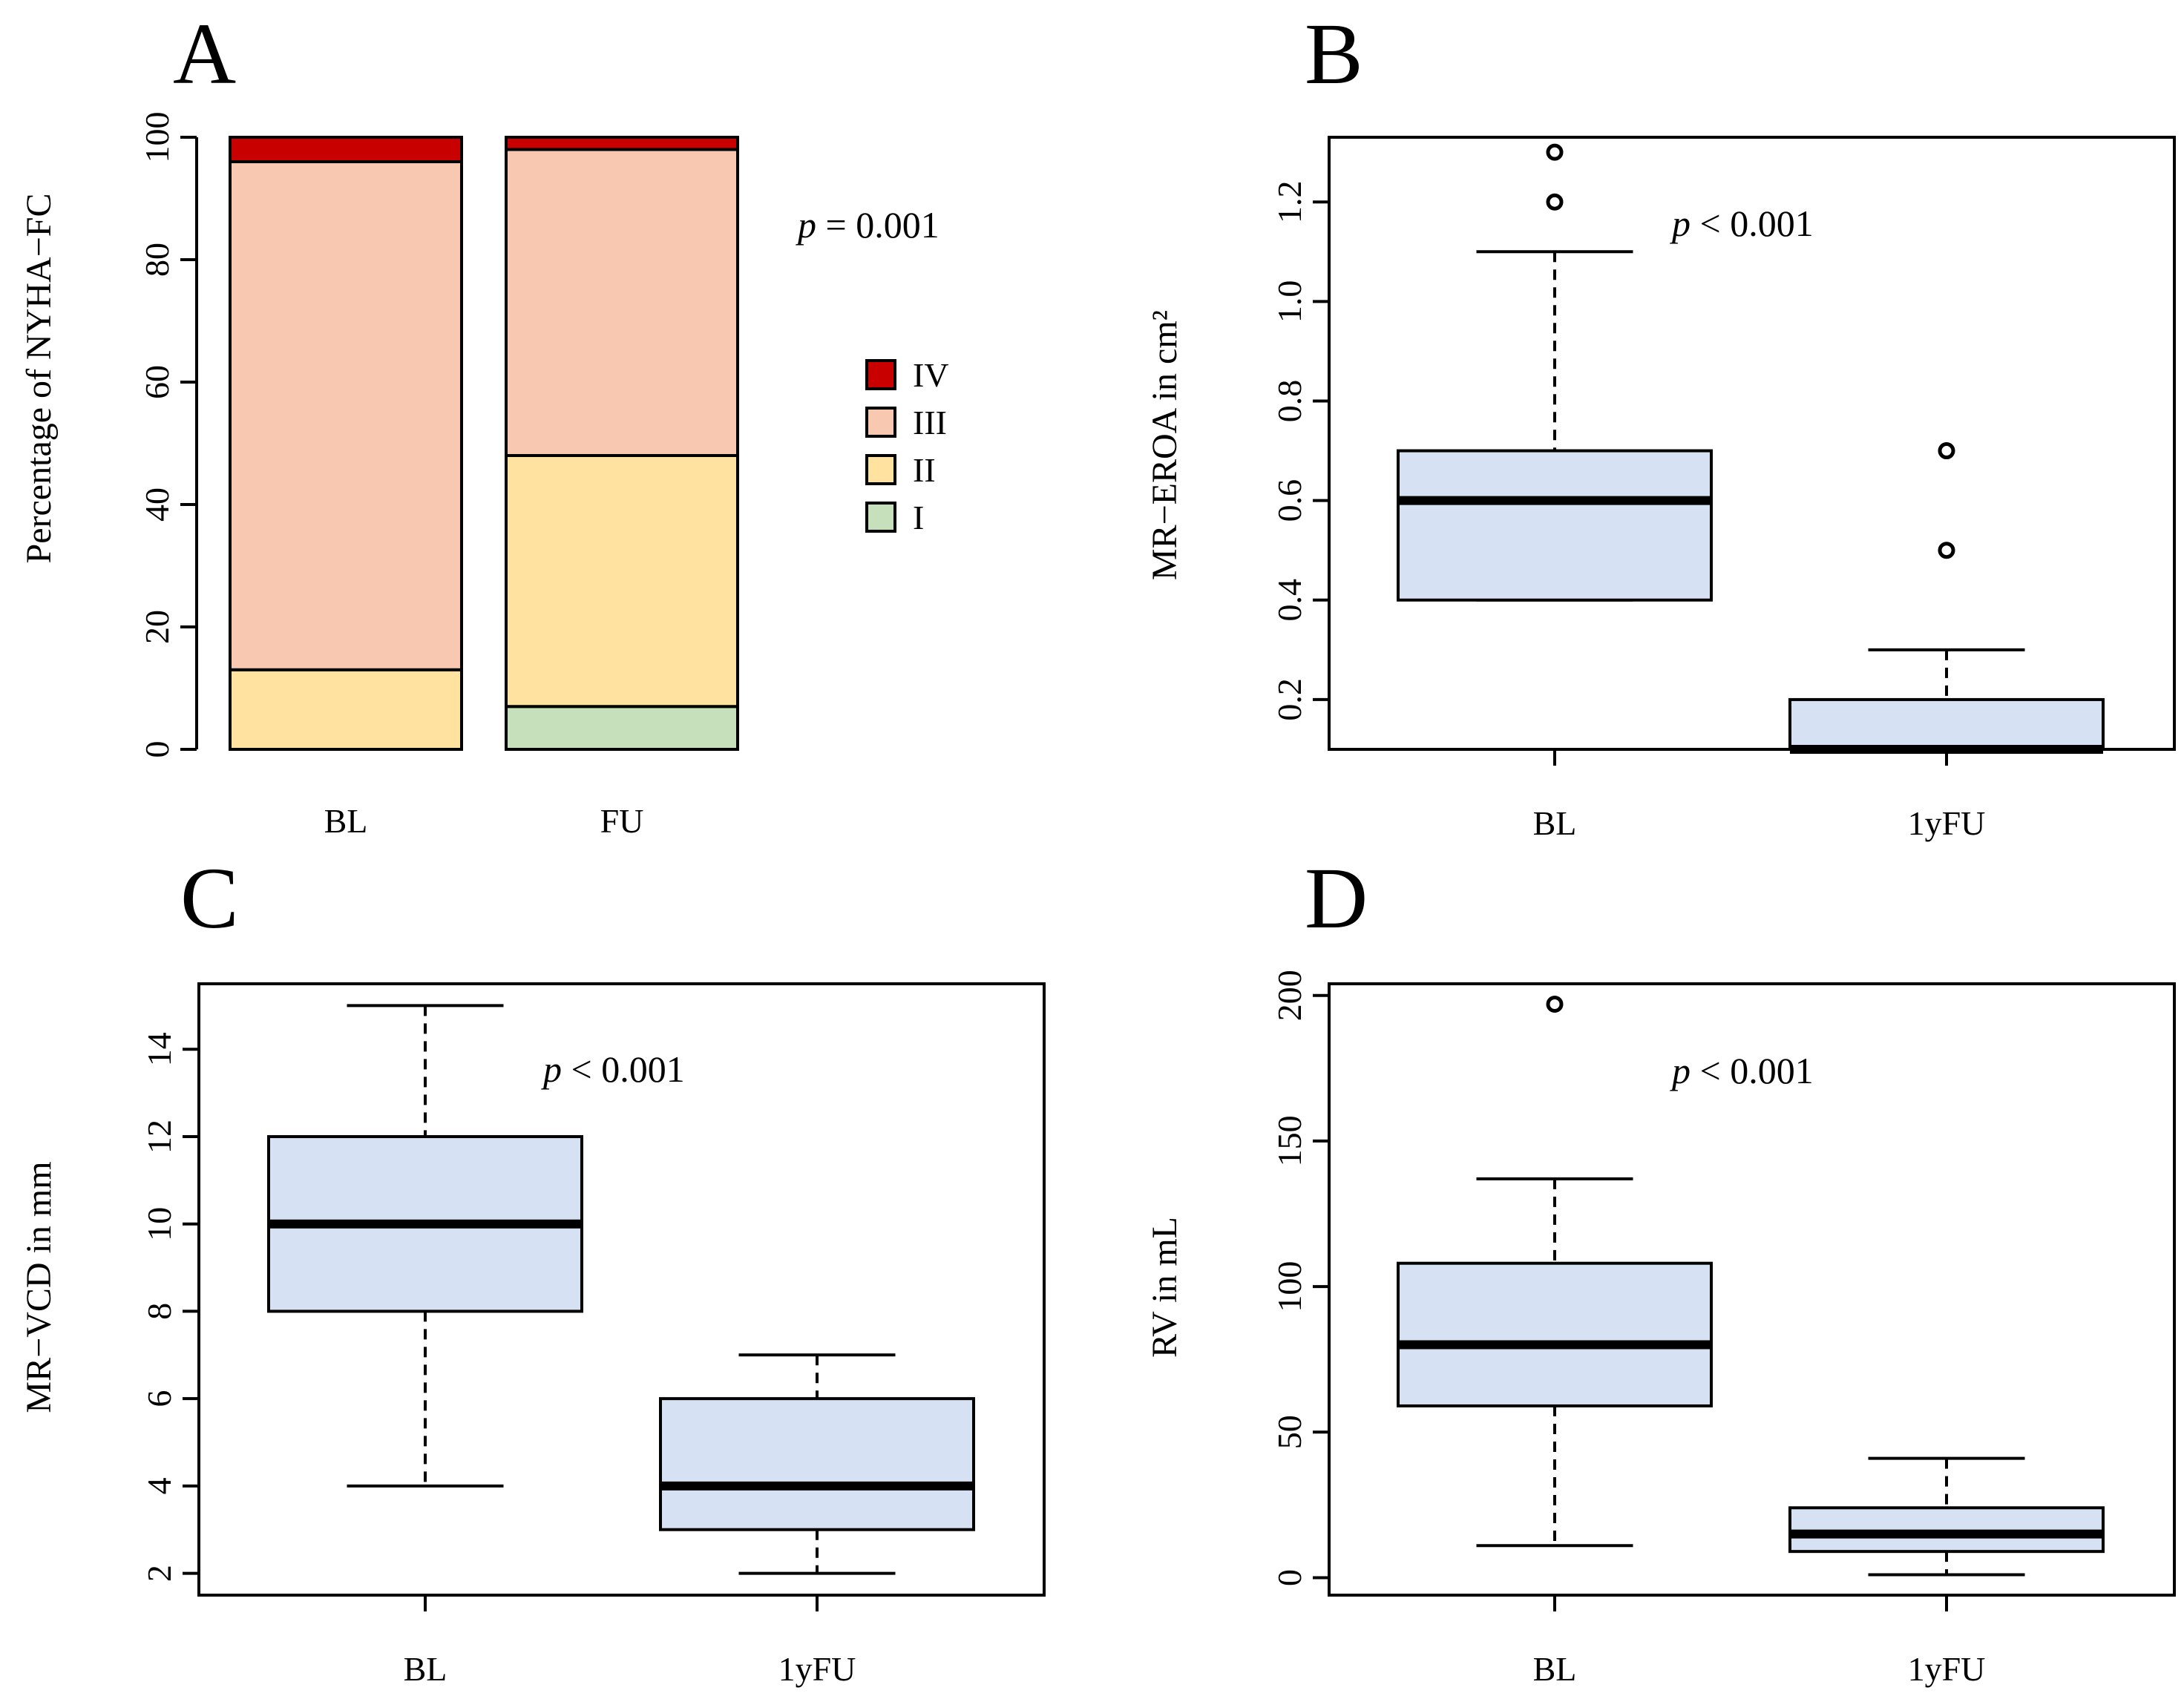 The width and height of the screenshot is (2184, 1699). Describe the element at coordinates (1289, 601) in the screenshot. I see `y-tick-label-b: 0.4` at that location.